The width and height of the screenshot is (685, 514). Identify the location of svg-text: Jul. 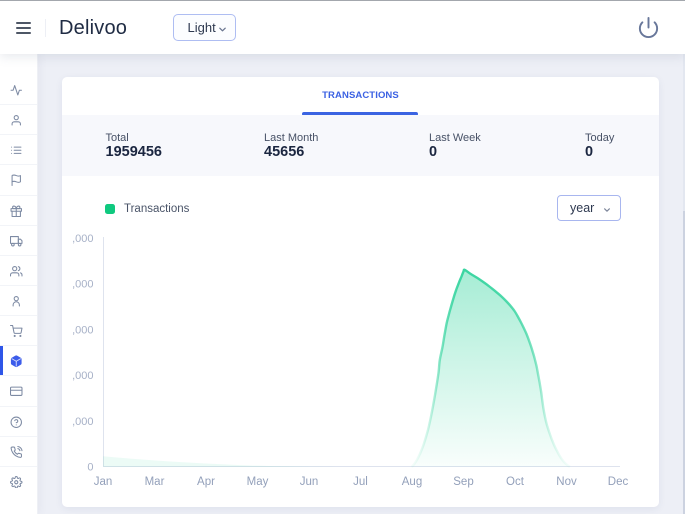
(360, 482).